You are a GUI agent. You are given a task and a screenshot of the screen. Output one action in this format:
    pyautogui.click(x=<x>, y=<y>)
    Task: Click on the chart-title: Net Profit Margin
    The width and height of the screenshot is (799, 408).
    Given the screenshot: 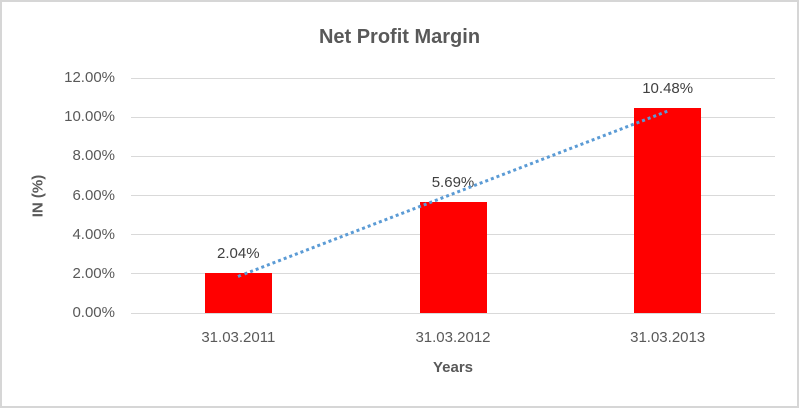 What is the action you would take?
    pyautogui.click(x=399, y=37)
    